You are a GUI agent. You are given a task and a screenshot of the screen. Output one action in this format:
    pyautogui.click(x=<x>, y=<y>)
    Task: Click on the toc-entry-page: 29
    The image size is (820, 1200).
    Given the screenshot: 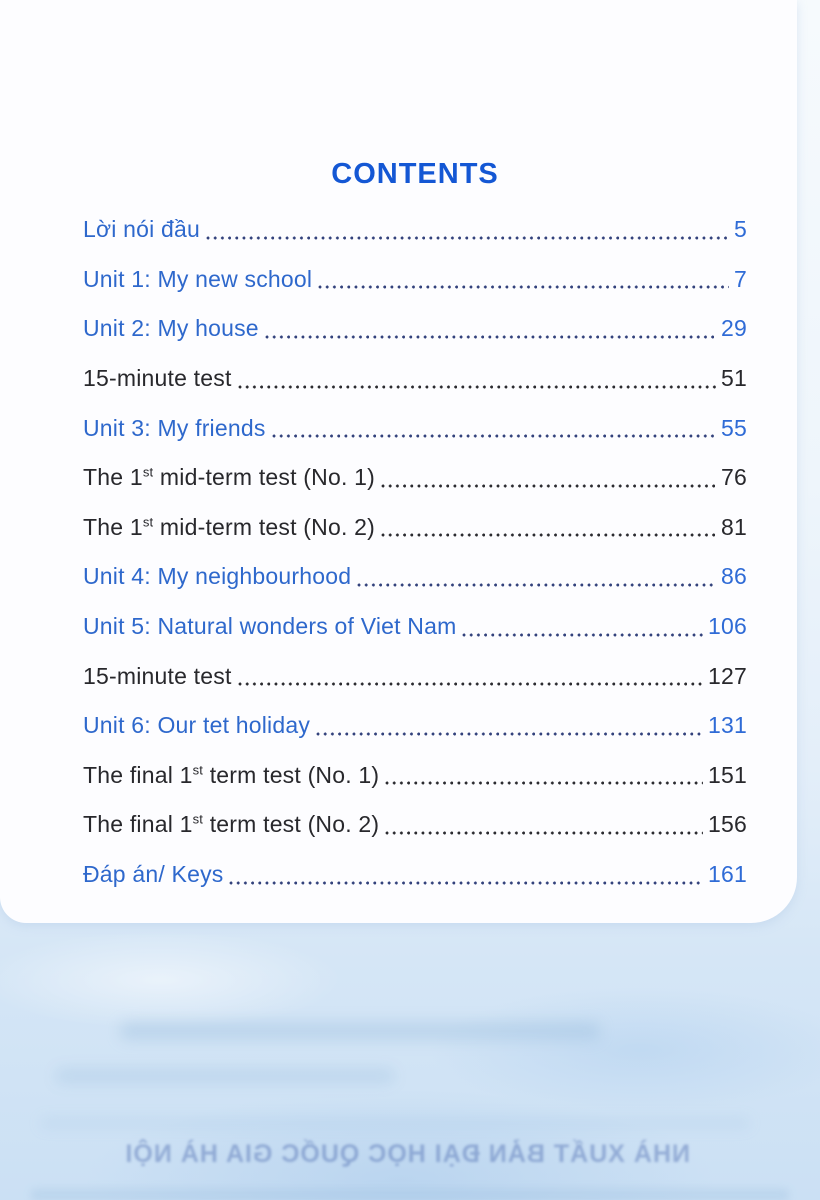 What is the action you would take?
    pyautogui.click(x=734, y=328)
    